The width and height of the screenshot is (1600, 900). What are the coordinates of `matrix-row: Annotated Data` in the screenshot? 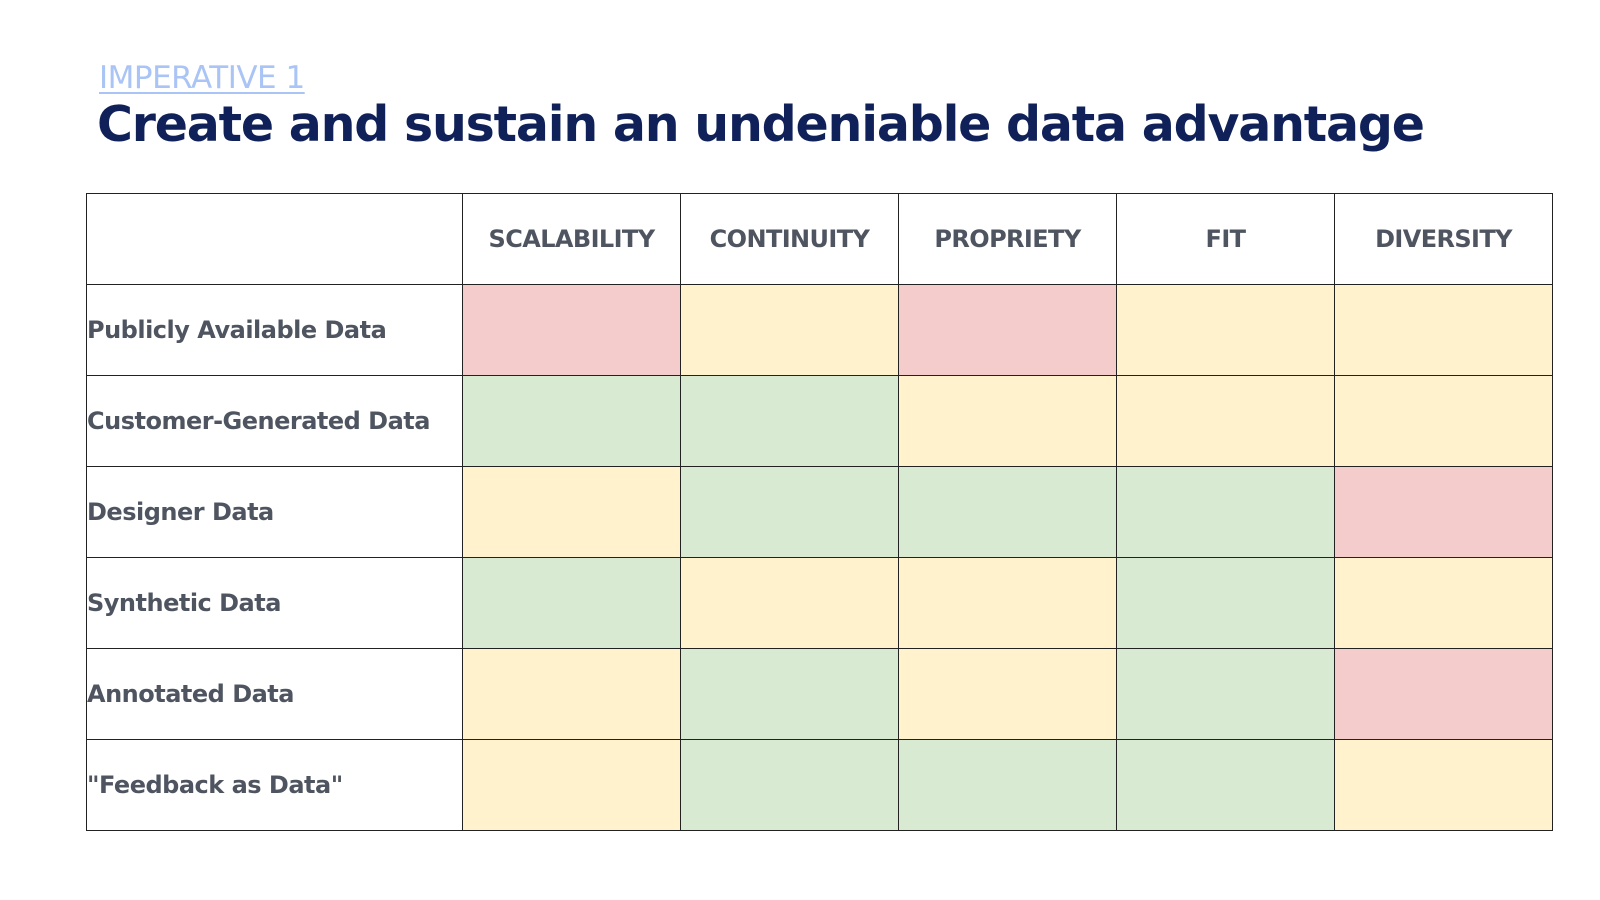 It's located at (819, 694).